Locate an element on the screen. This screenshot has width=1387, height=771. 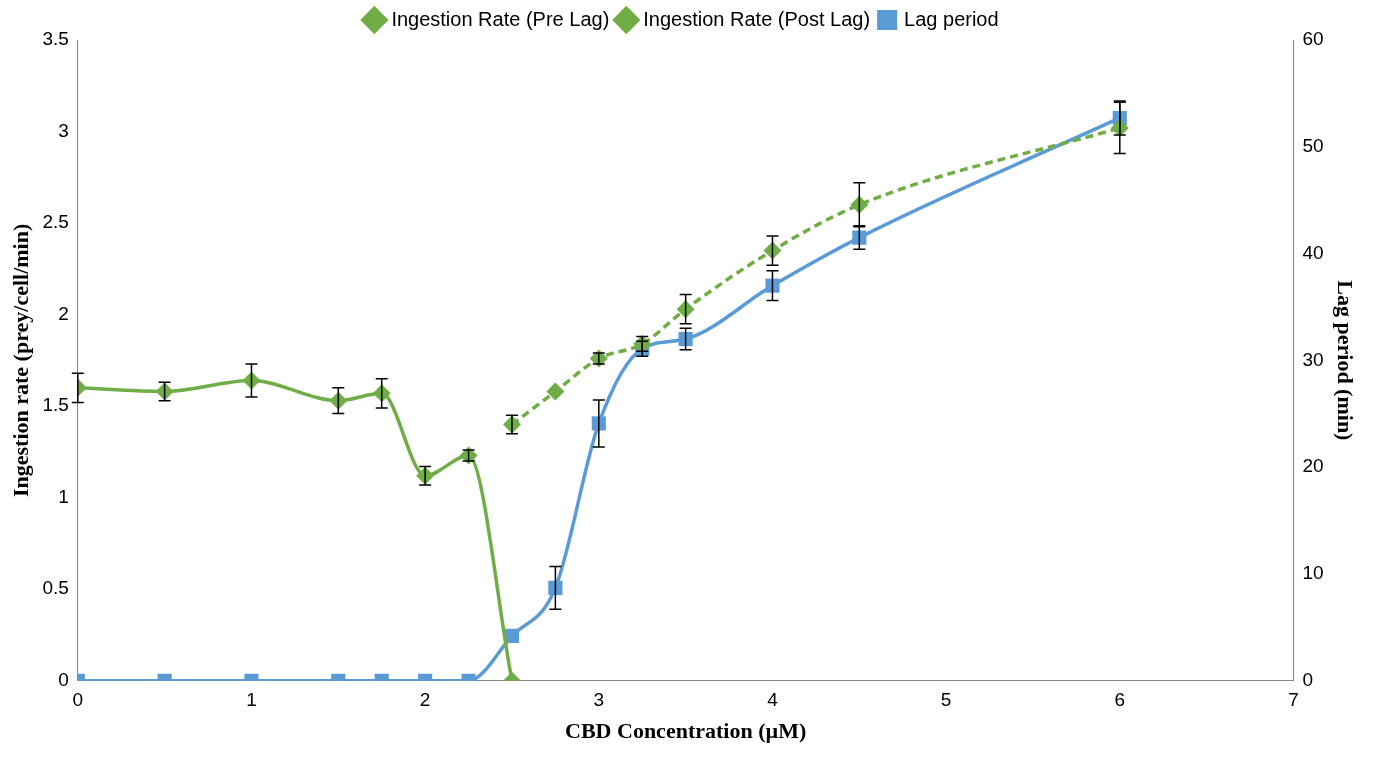
x-tick-label: 4 is located at coordinates (773, 700).